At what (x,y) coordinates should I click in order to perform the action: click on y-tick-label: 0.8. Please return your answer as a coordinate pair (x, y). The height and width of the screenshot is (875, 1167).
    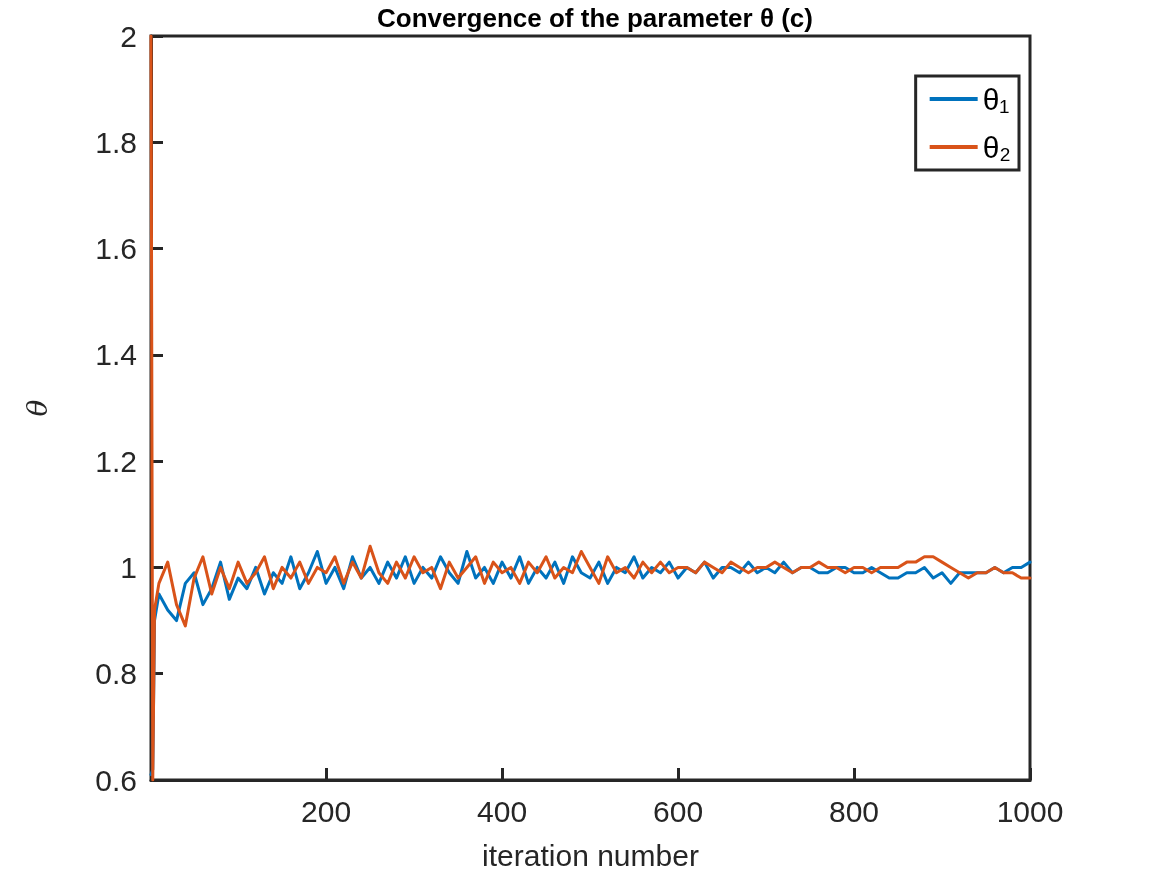
    Looking at the image, I should click on (116, 674).